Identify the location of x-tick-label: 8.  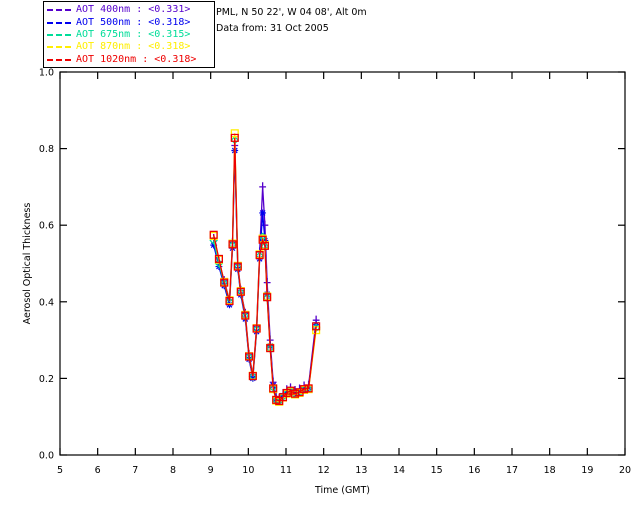
(173, 470).